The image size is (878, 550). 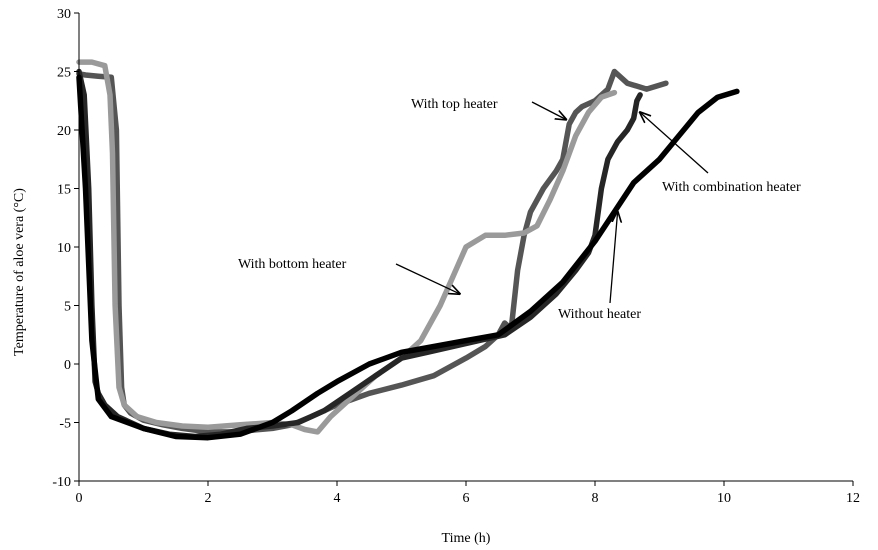 What do you see at coordinates (599, 267) in the screenshot?
I see `annotation-without-heater: Without heater` at bounding box center [599, 267].